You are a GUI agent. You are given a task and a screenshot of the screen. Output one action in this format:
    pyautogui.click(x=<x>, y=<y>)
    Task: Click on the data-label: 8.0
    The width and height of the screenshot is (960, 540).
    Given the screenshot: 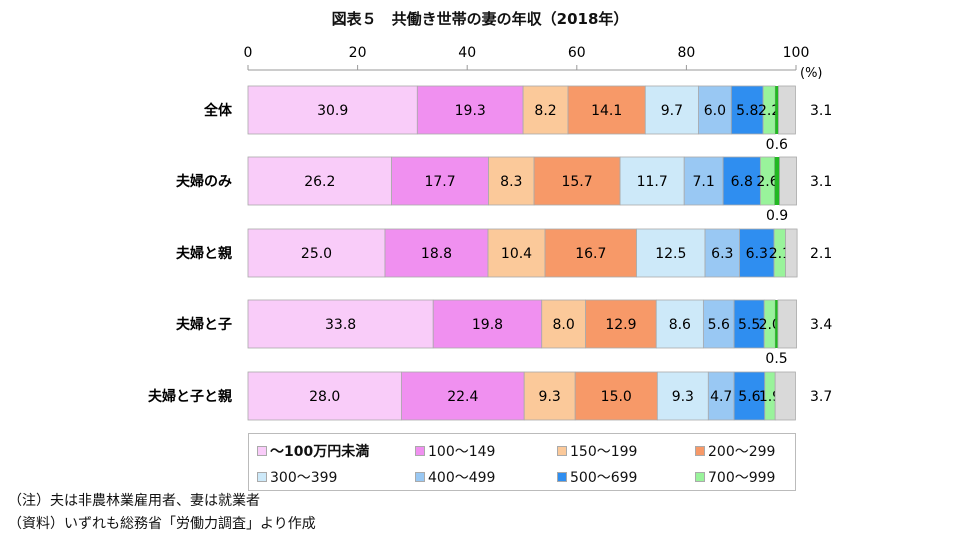 What is the action you would take?
    pyautogui.click(x=564, y=325)
    